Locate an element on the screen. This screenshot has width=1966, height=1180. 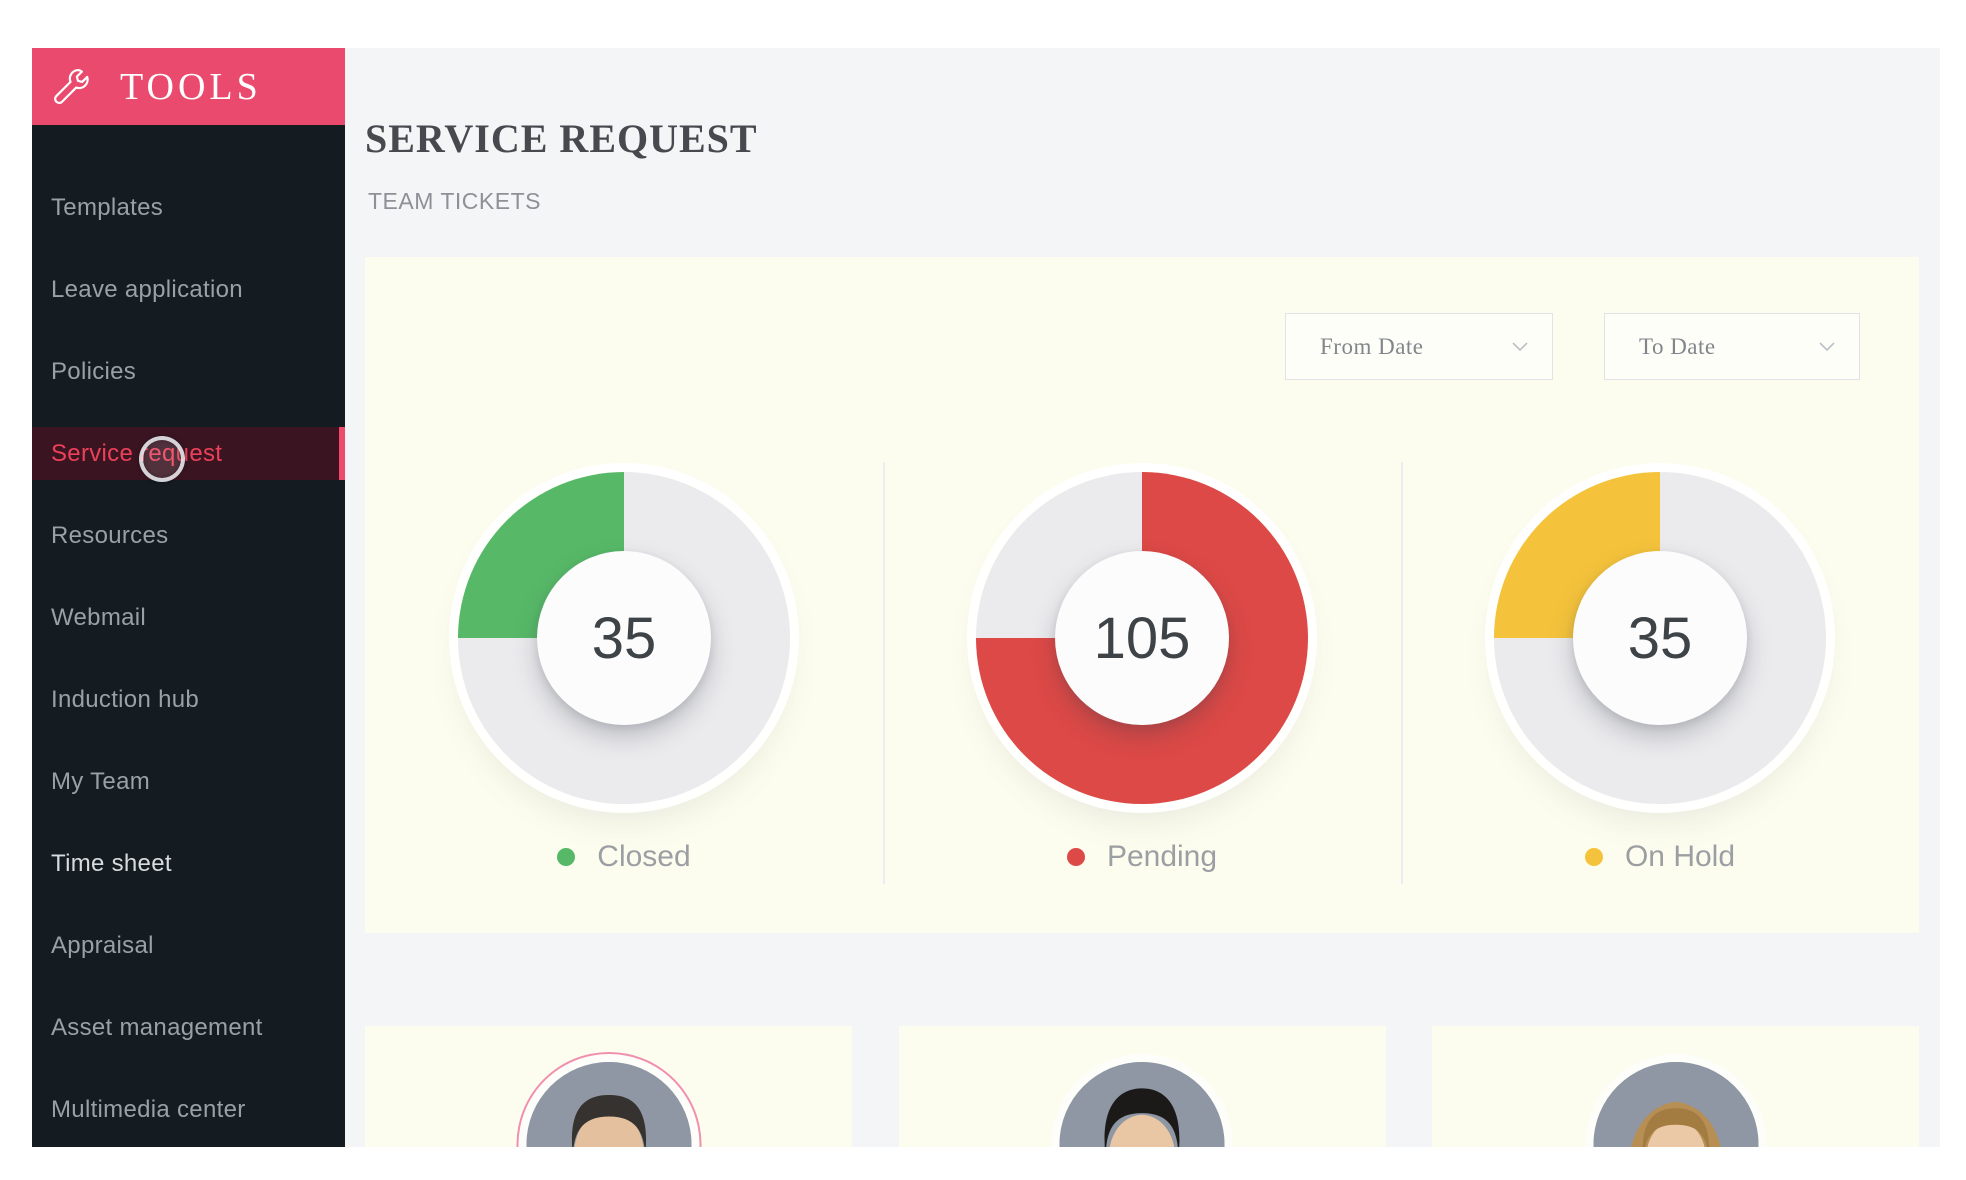
donut-ring-pending: 105 is located at coordinates (1142, 638).